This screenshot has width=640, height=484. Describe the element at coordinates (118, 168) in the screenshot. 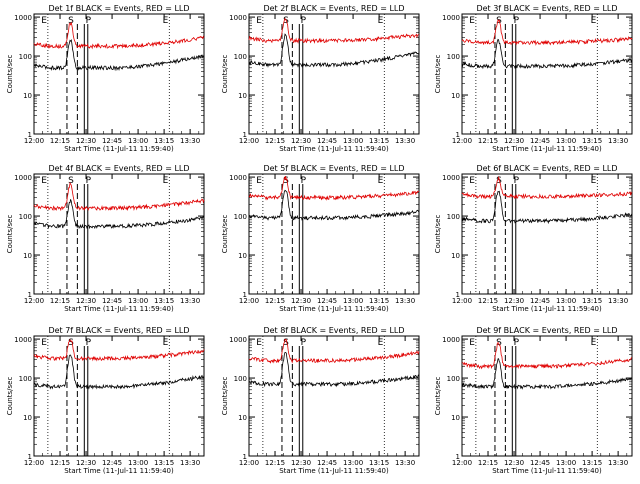

I see `panel-title: Det 4f BLACK = Events, RED = LLD` at that location.